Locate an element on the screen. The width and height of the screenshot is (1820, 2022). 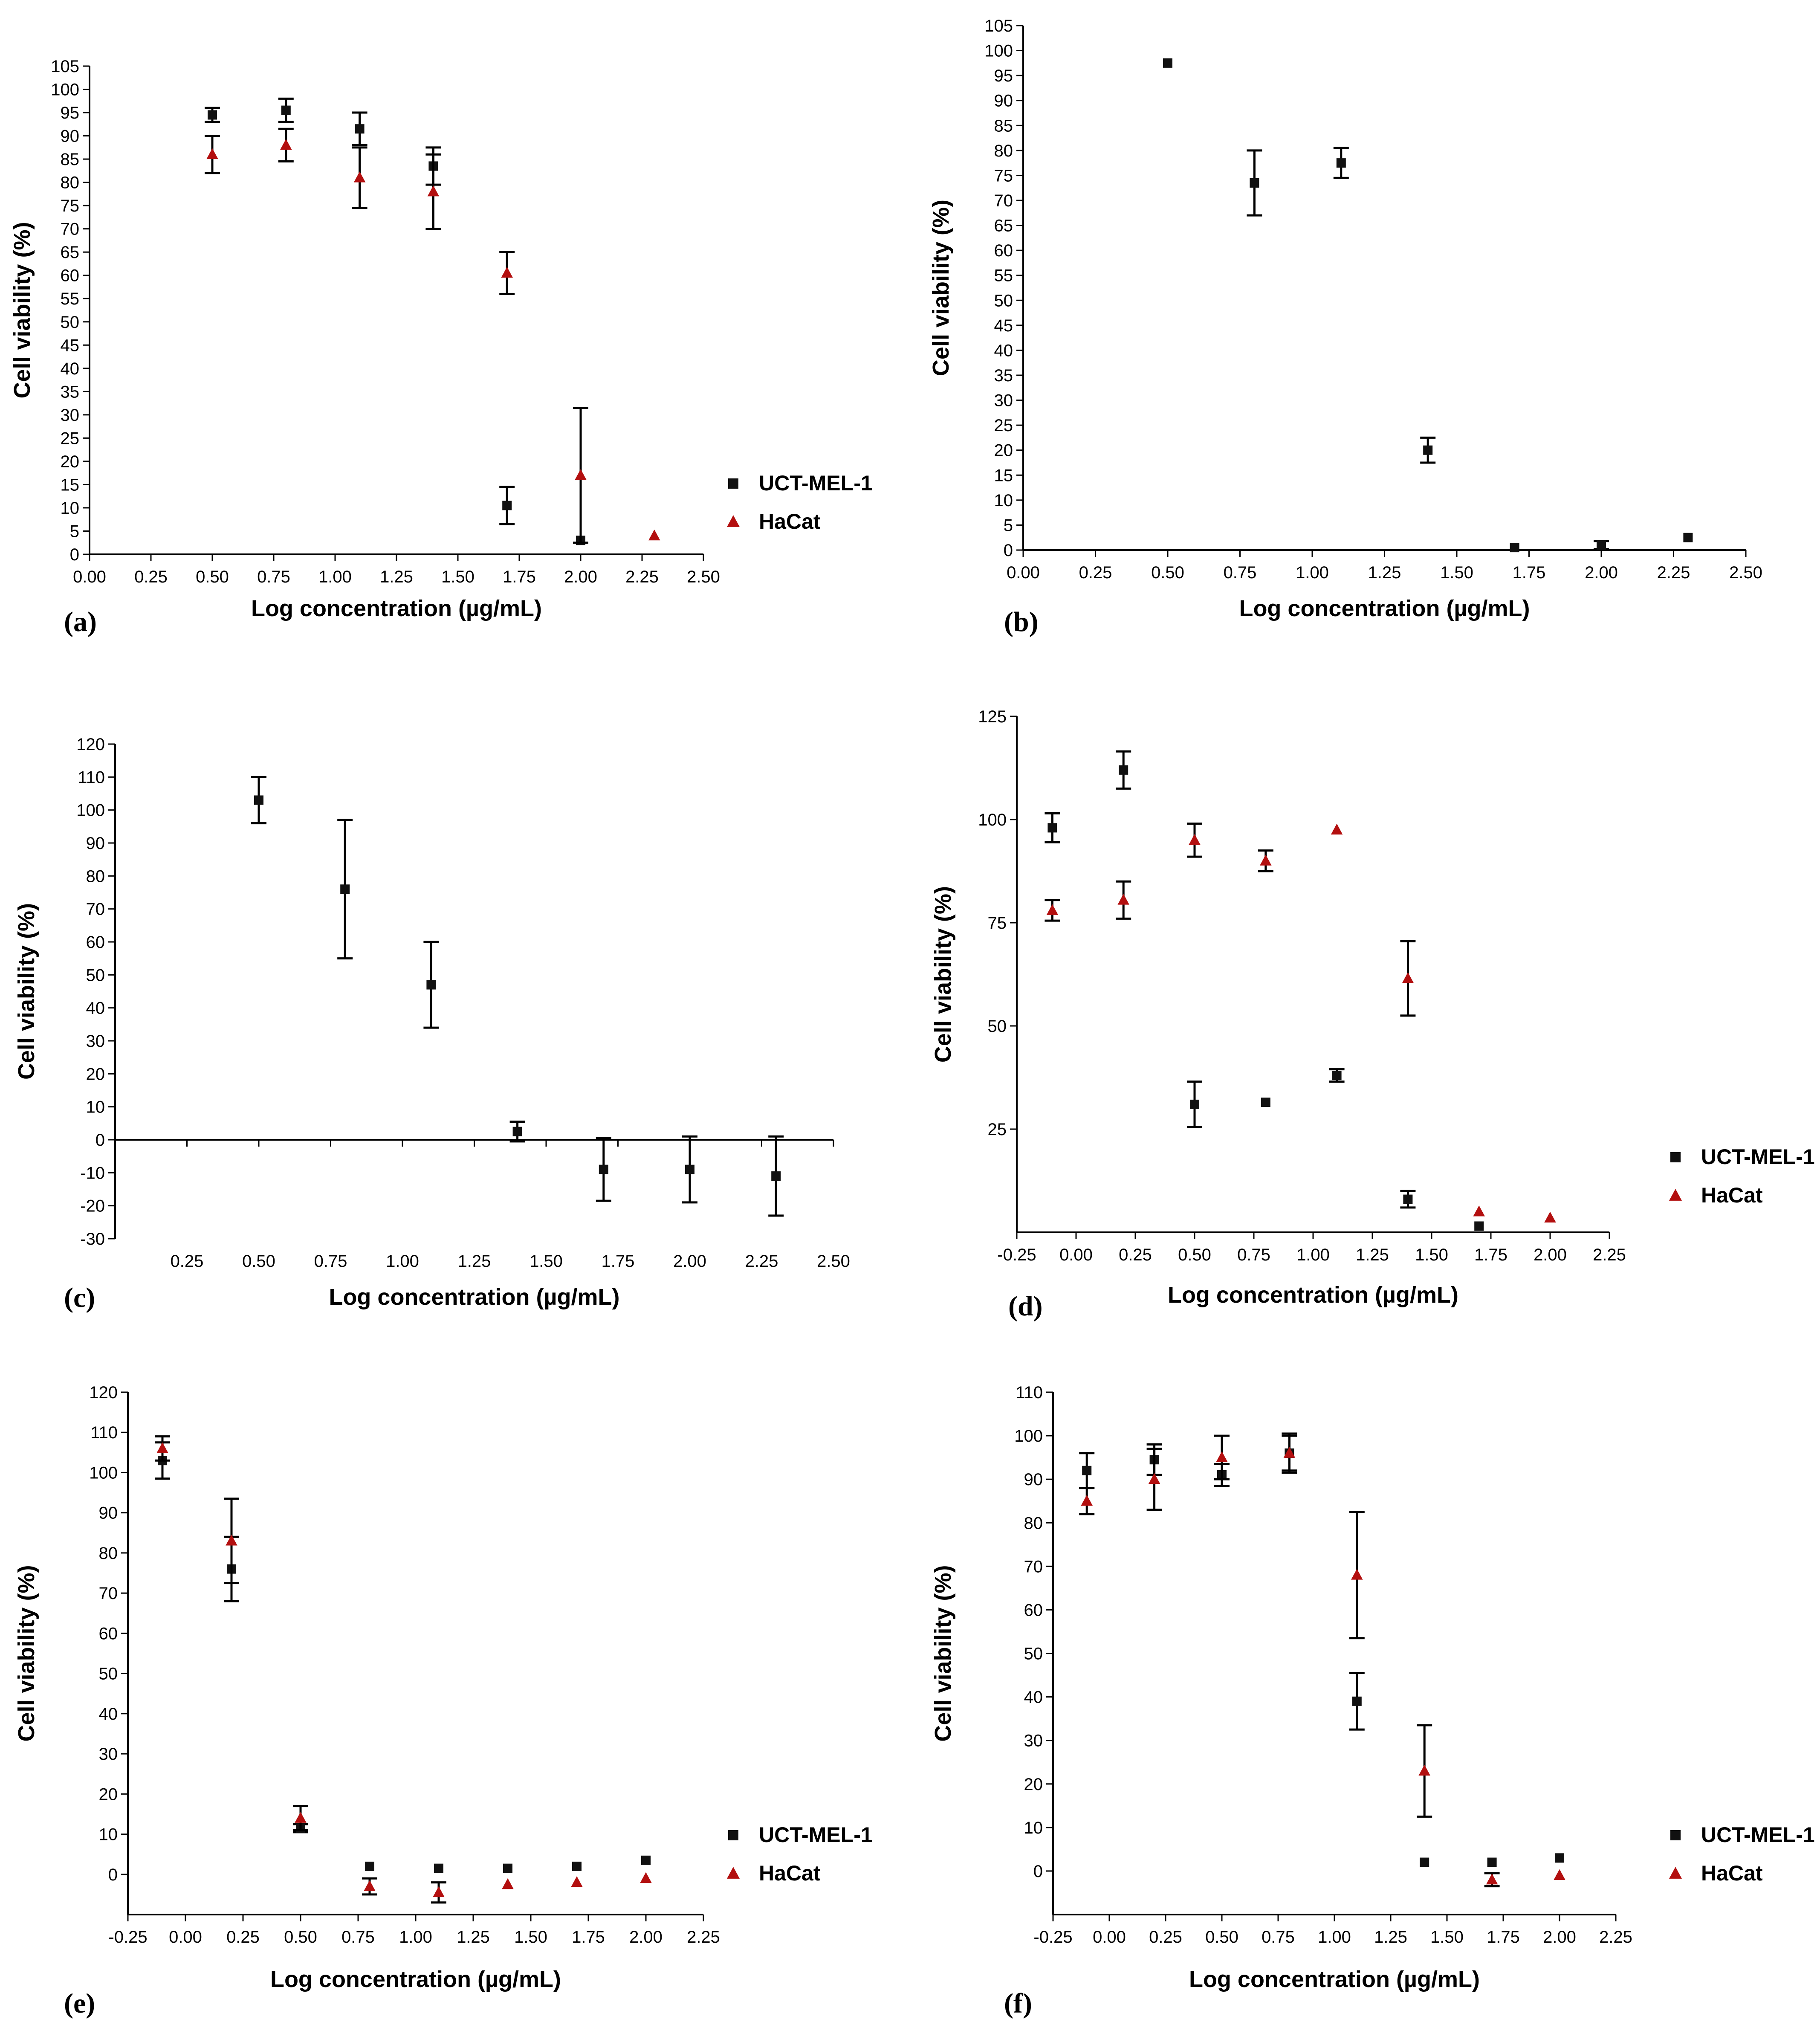
y-tick-label: 80 is located at coordinates (108, 1553).